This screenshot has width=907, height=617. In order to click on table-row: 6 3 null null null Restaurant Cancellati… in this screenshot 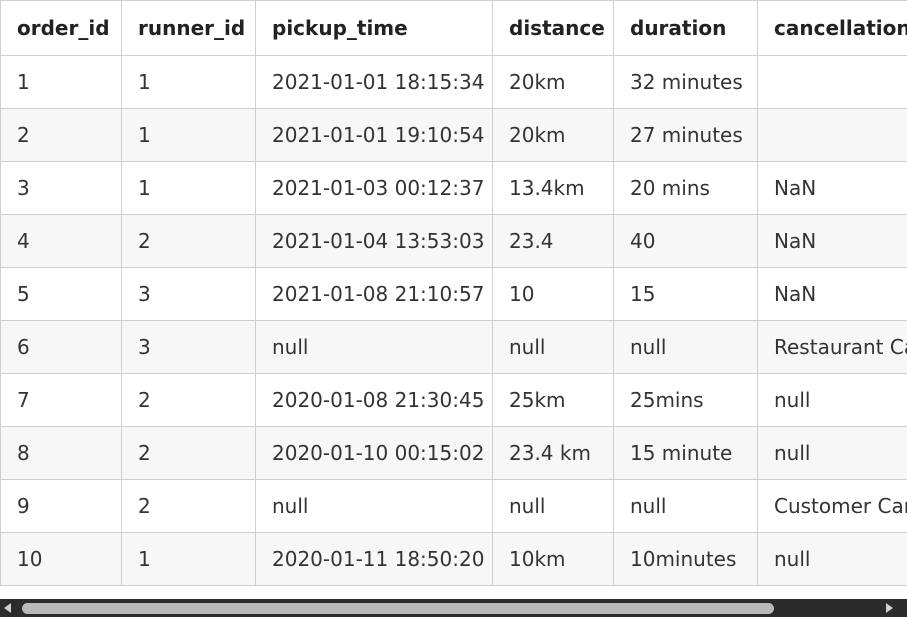, I will do `click(453, 347)`.